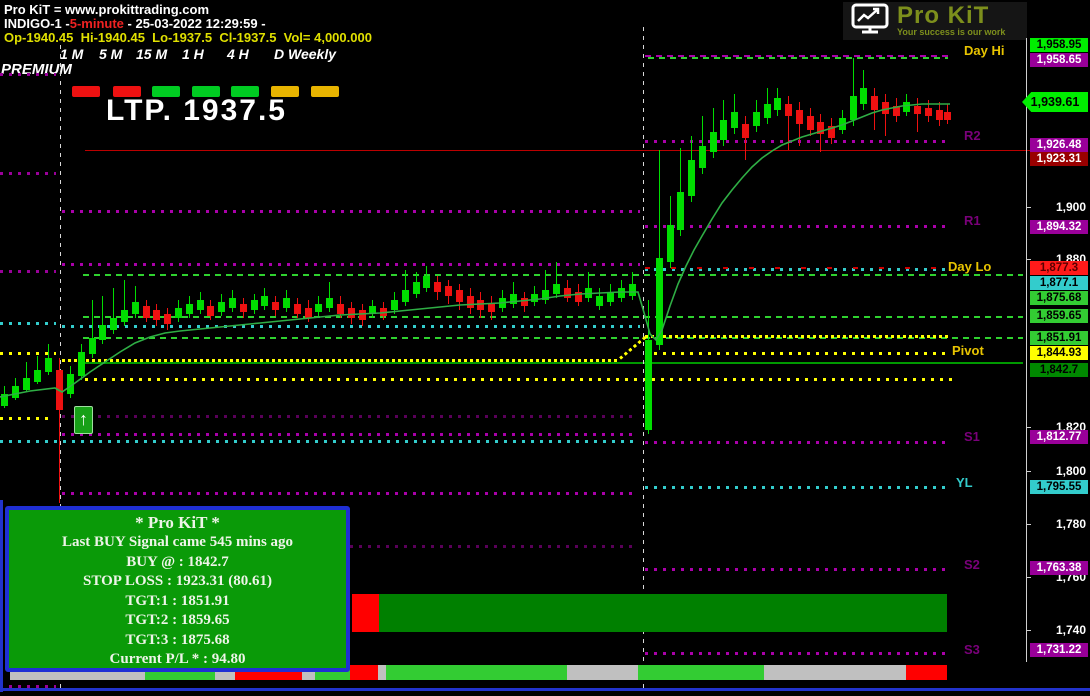 The image size is (1090, 696). I want to click on signal-line: STOP LOSS : 1923.31 (80.61), so click(177, 581).